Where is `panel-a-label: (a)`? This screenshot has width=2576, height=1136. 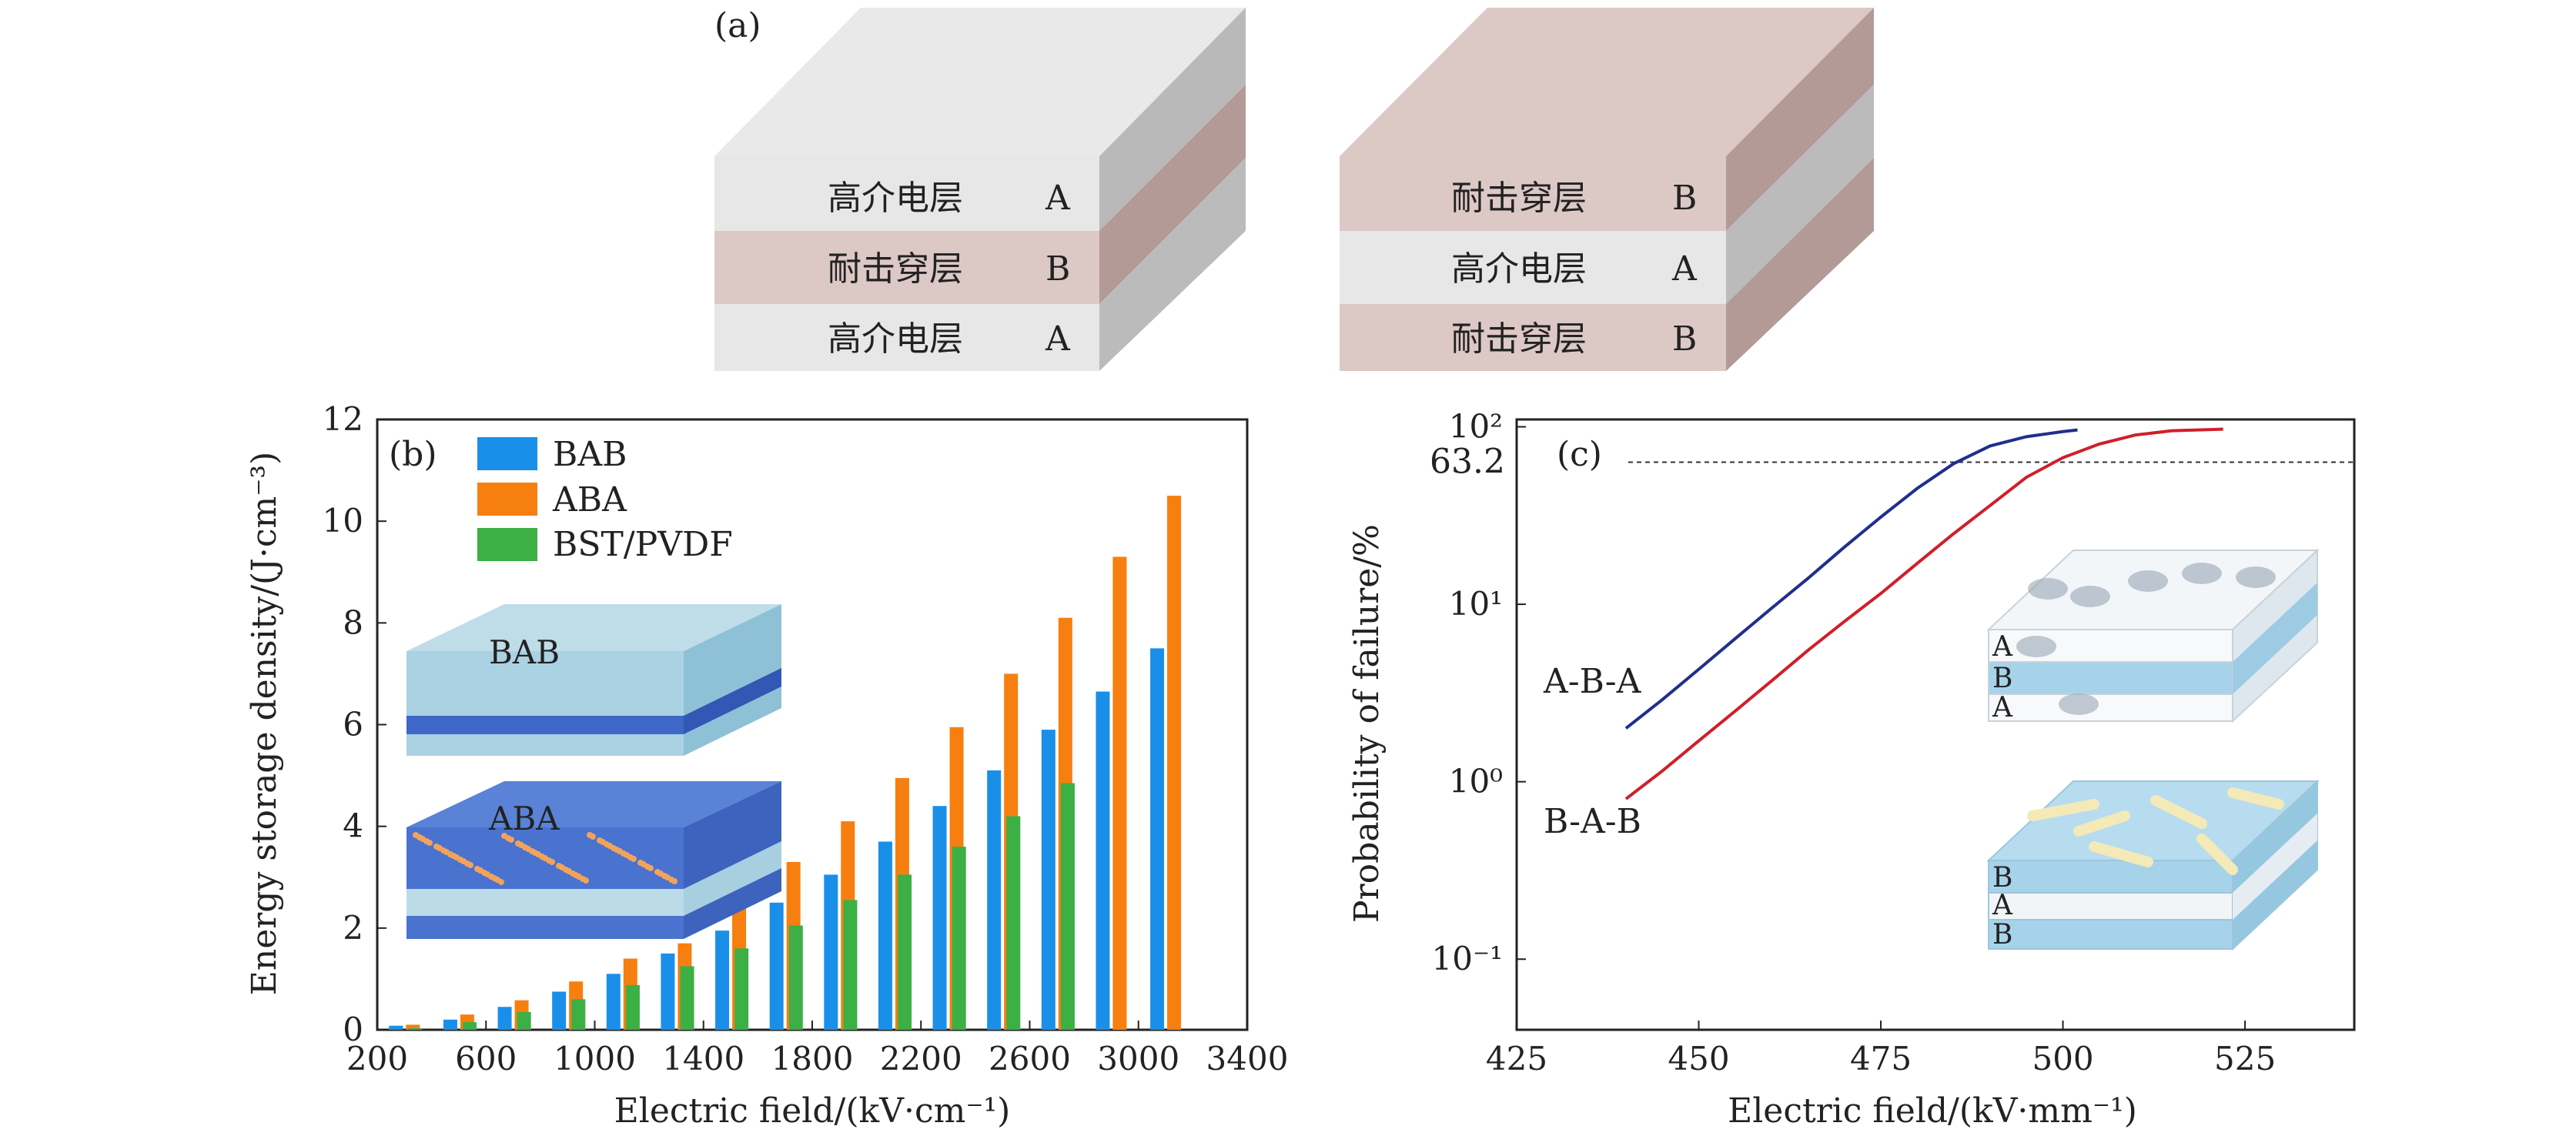 panel-a-label: (a) is located at coordinates (738, 25).